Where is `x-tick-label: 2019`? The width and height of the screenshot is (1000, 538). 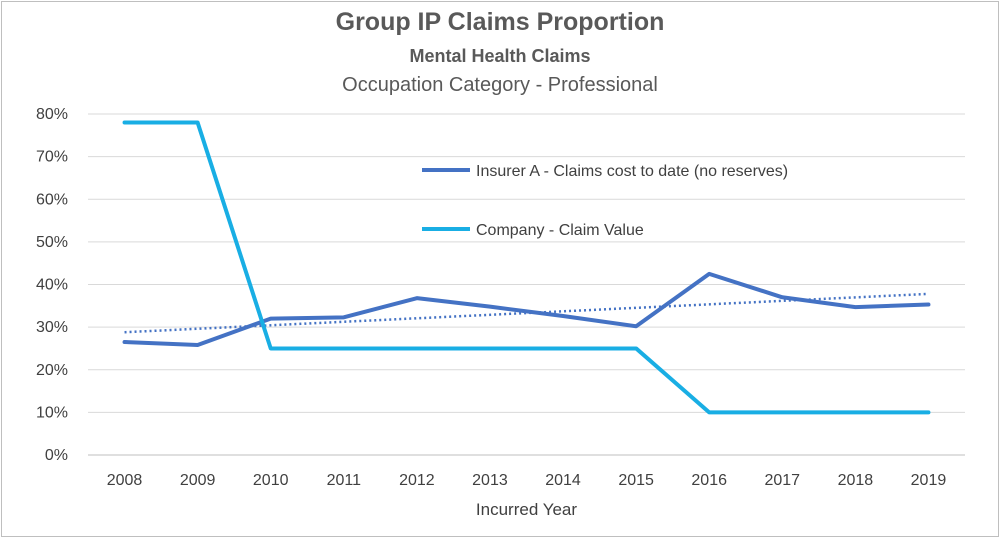
x-tick-label: 2019 is located at coordinates (929, 480).